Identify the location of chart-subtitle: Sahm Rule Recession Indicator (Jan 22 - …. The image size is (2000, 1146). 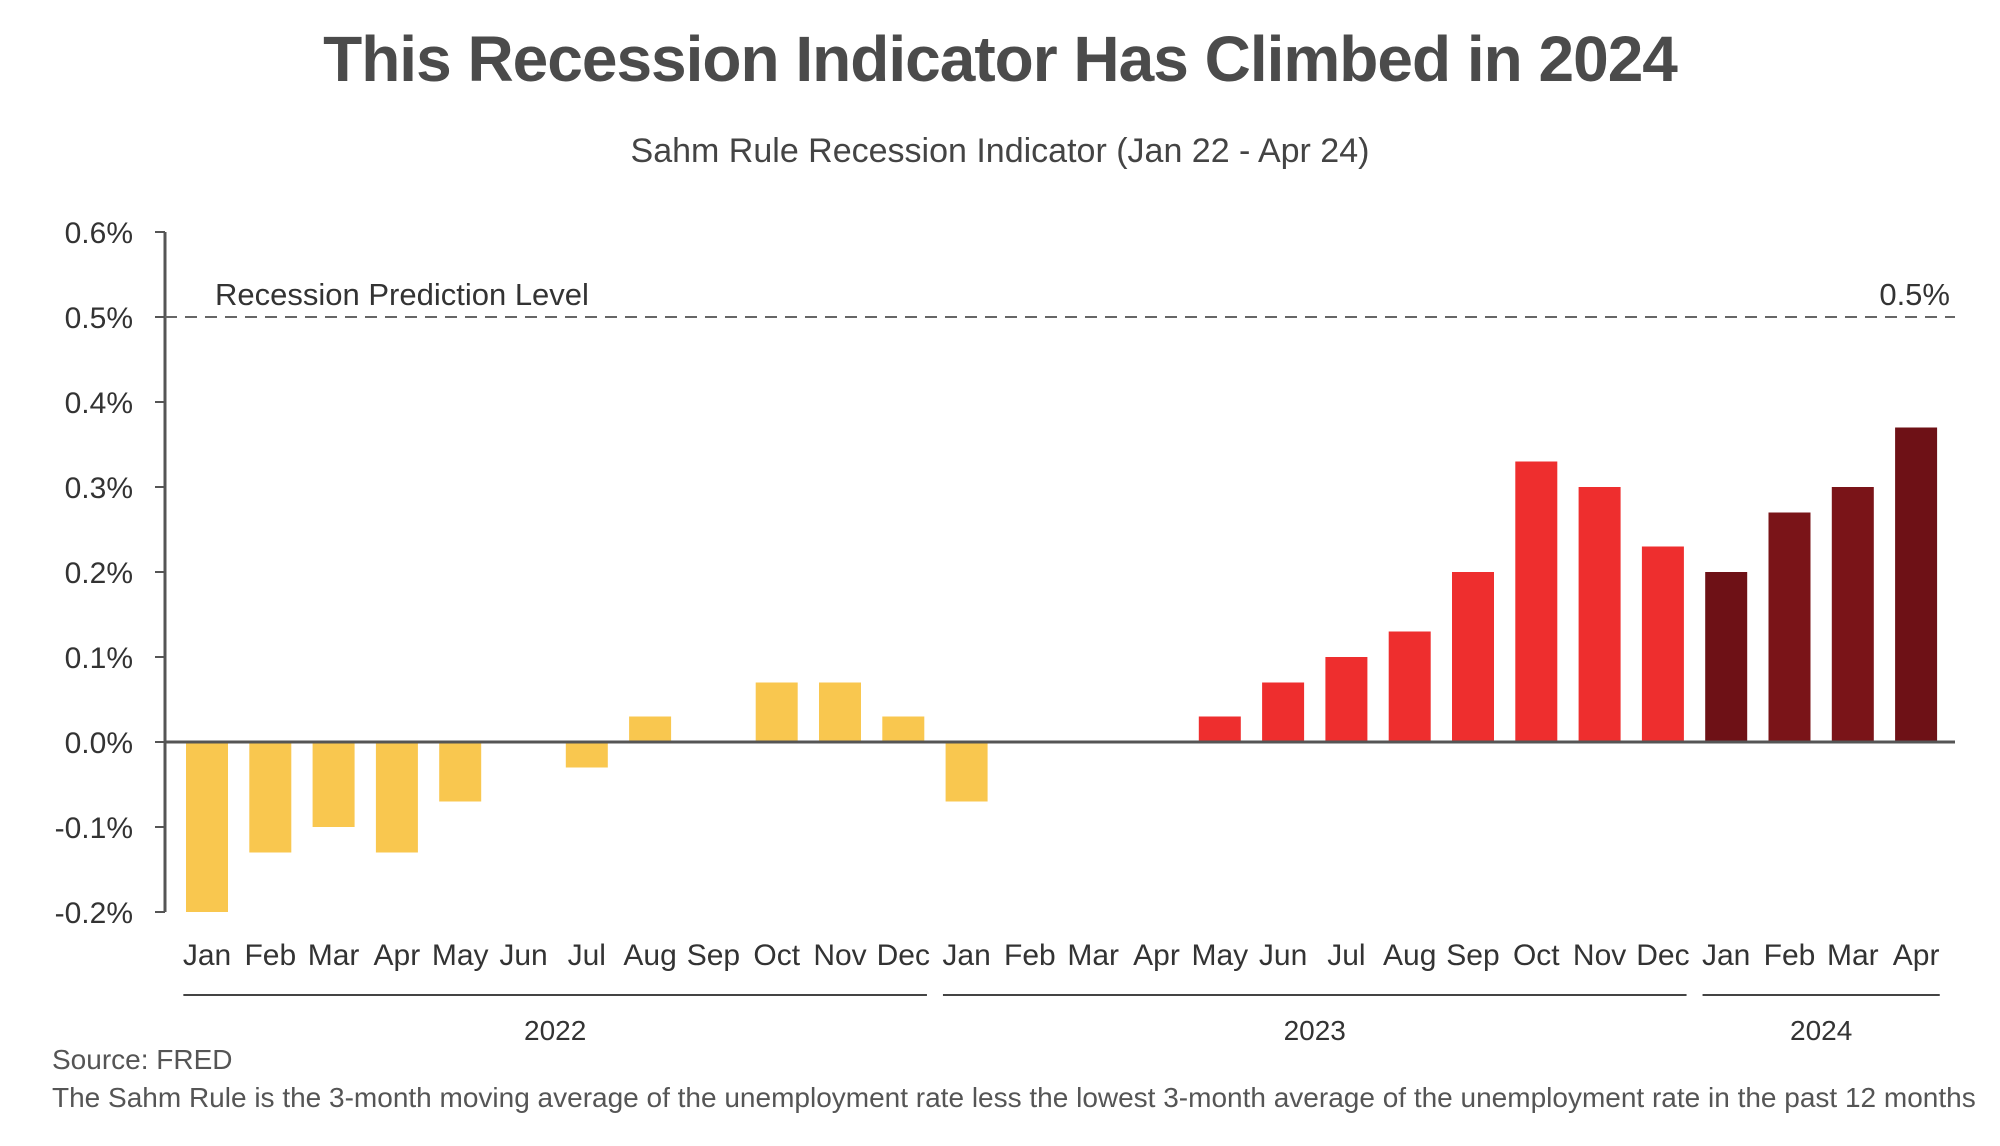
(1000, 151).